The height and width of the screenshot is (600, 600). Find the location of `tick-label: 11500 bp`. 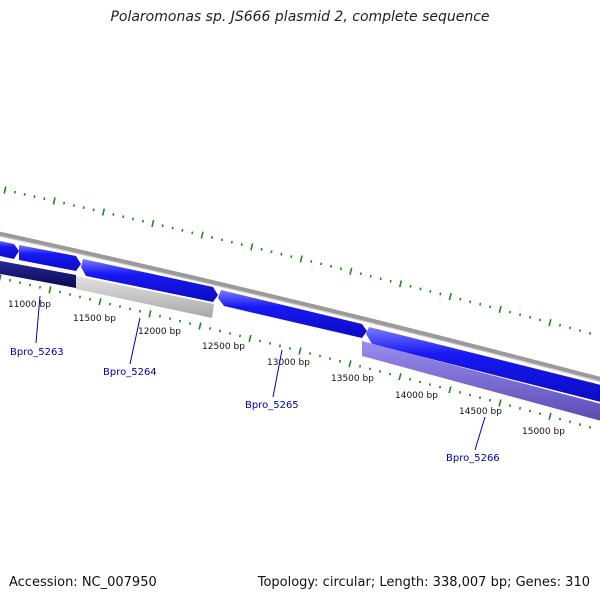

tick-label: 11500 bp is located at coordinates (94, 319).